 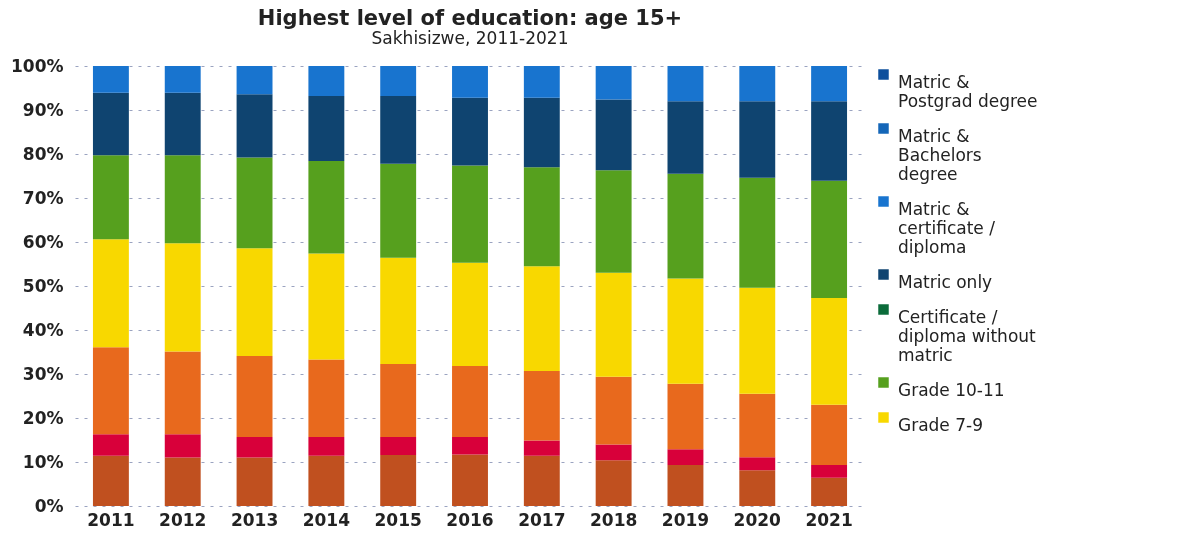 I want to click on x-tick-label: 2017, so click(x=542, y=519).